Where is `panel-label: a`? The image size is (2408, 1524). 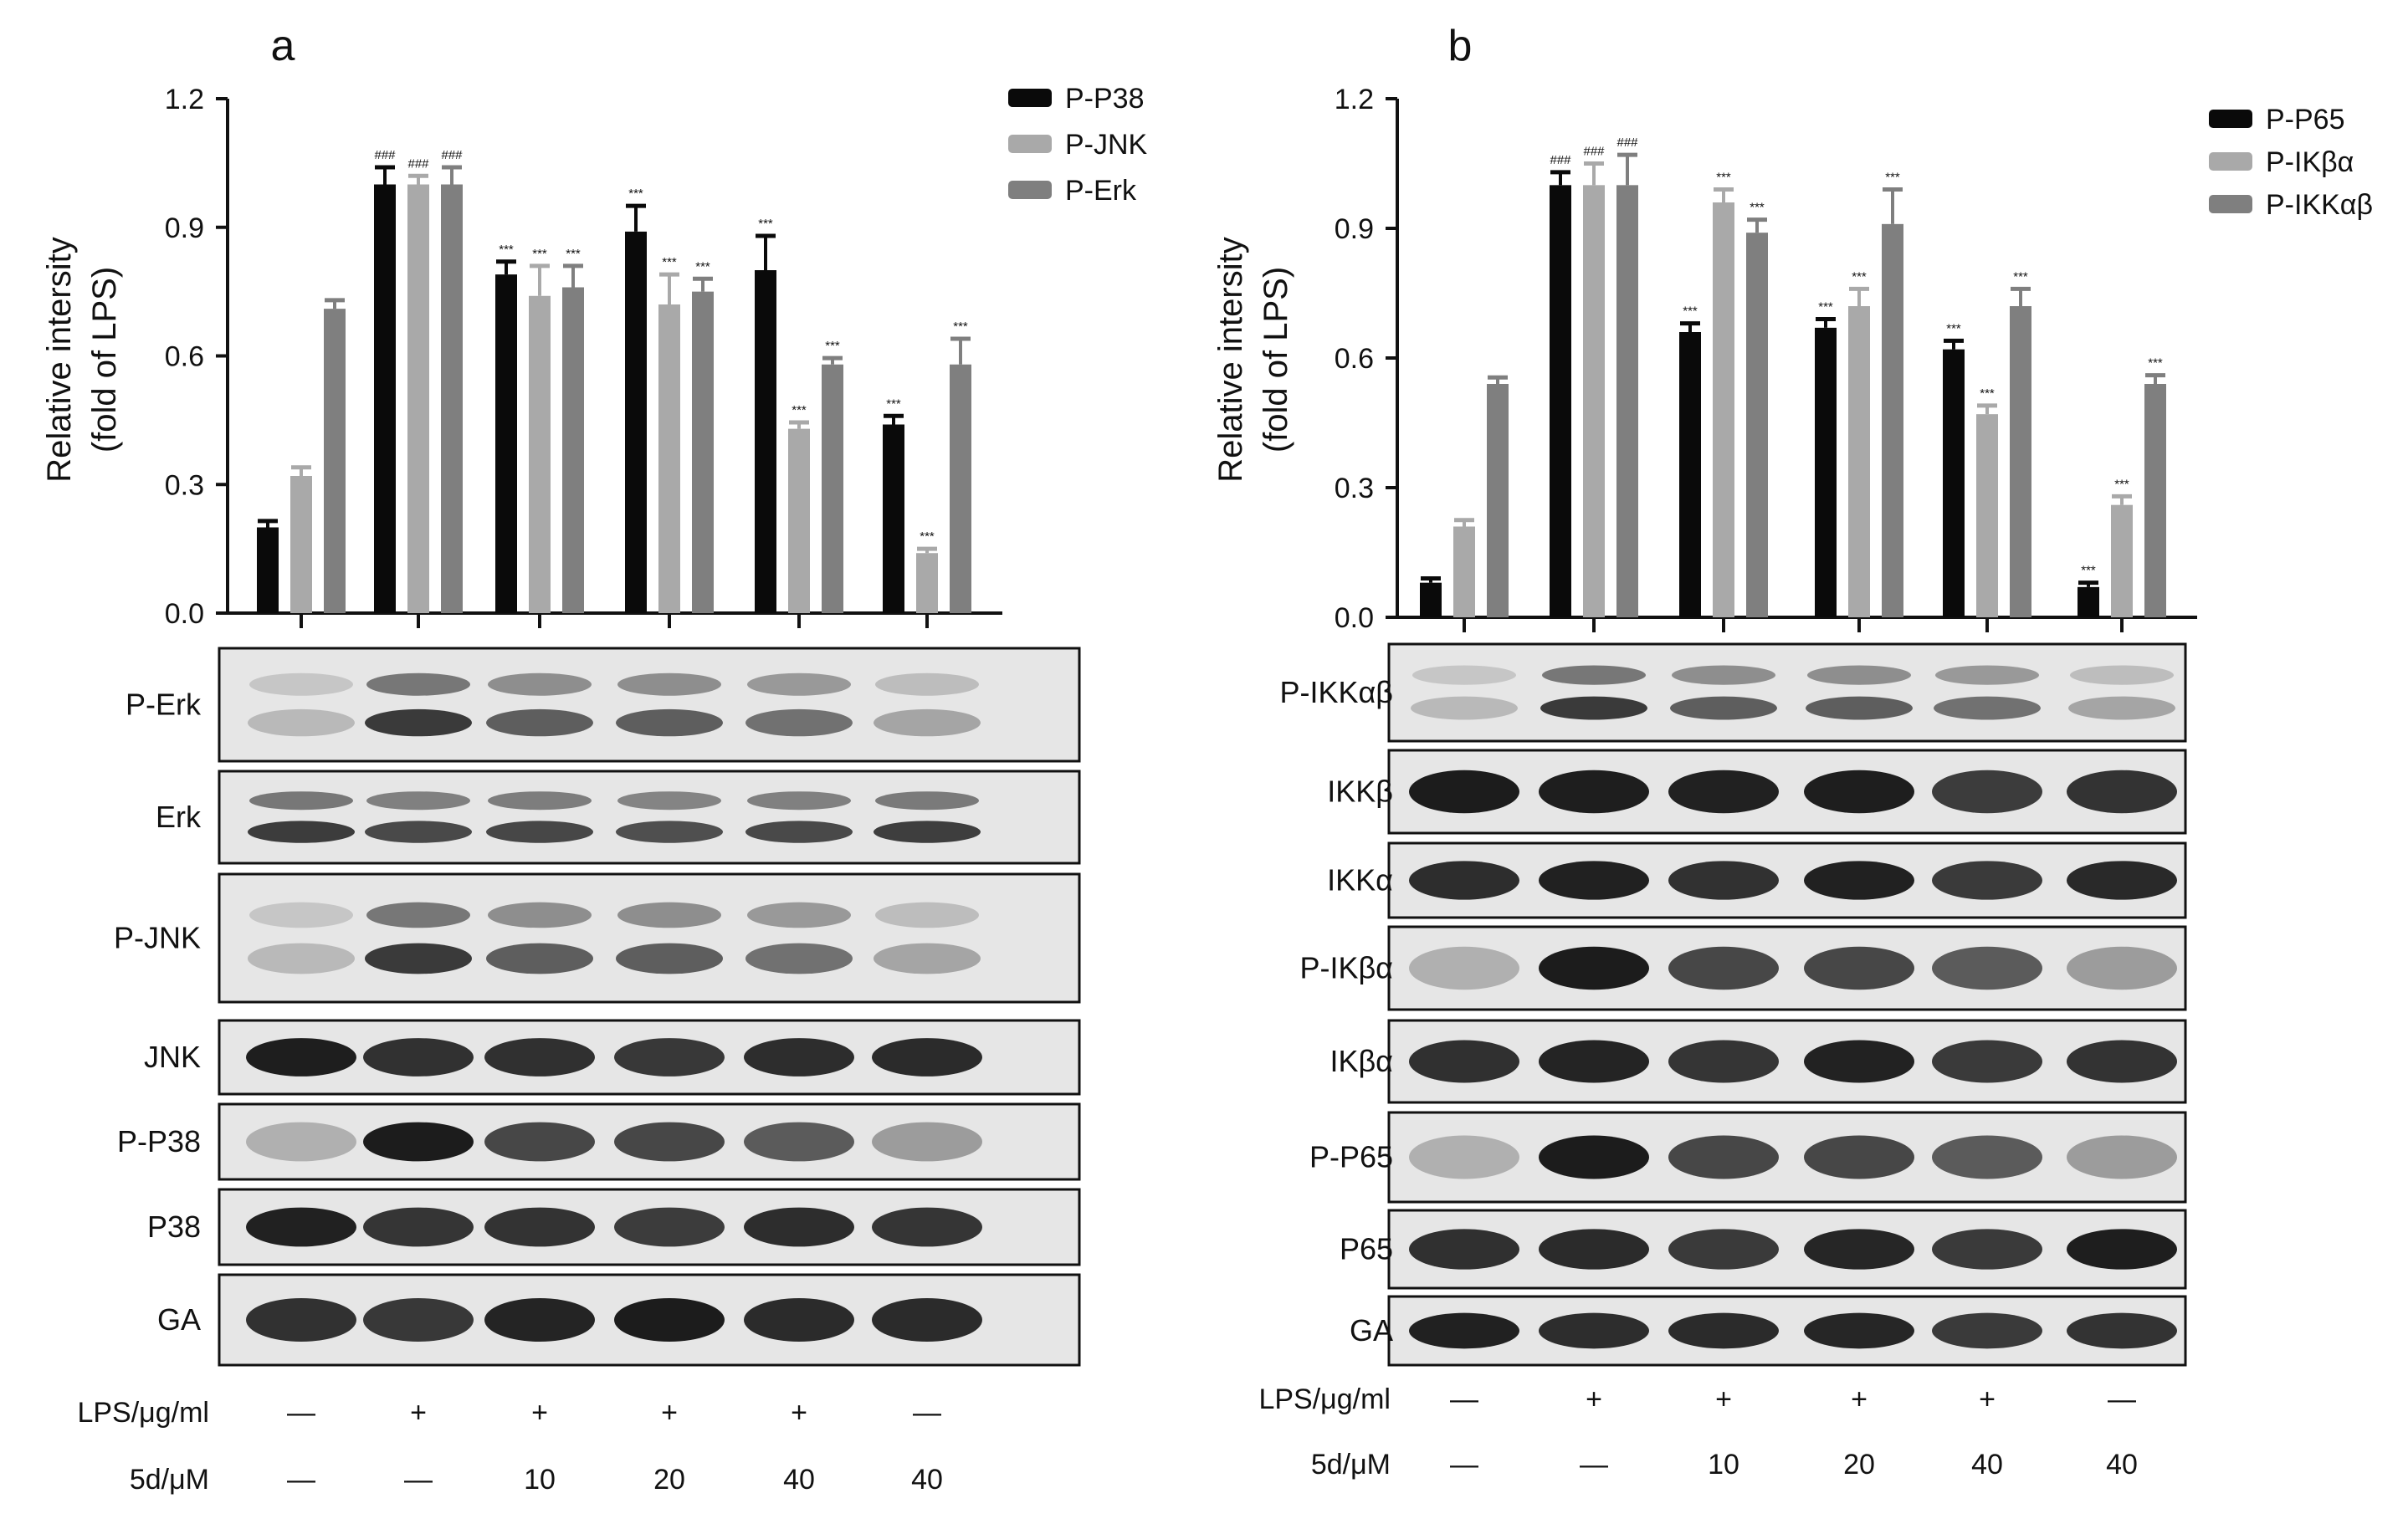
panel-label: a is located at coordinates (283, 46).